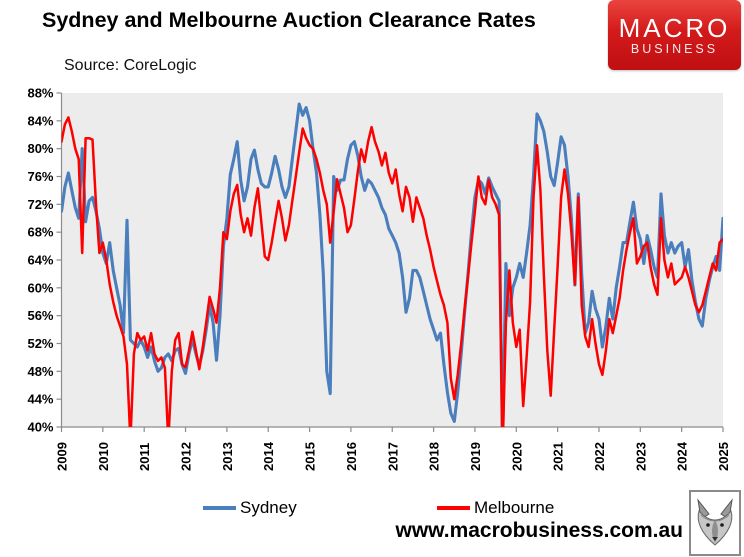  Describe the element at coordinates (227, 456) in the screenshot. I see `x-tick-label: 2013` at that location.